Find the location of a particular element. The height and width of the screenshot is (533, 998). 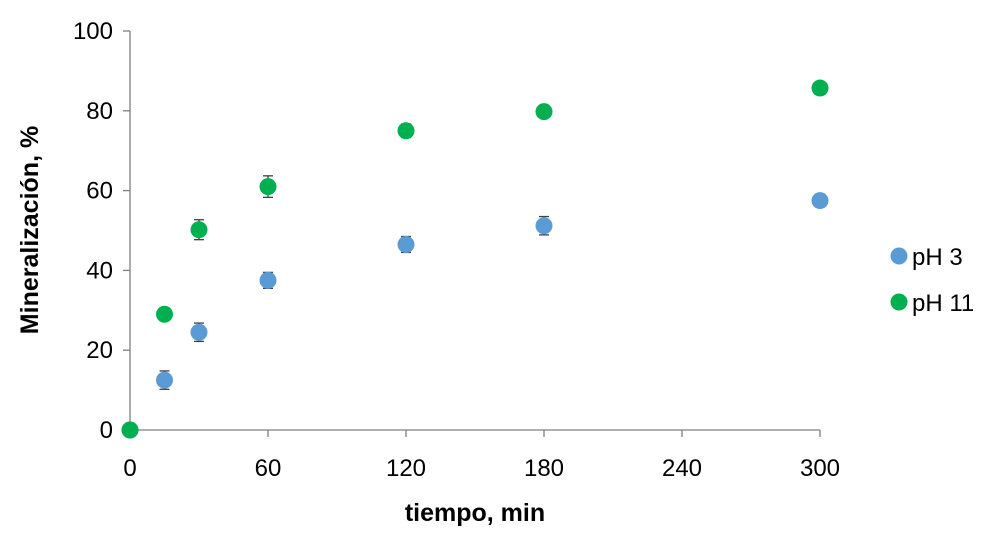

x-tick-label: 60 is located at coordinates (268, 468).